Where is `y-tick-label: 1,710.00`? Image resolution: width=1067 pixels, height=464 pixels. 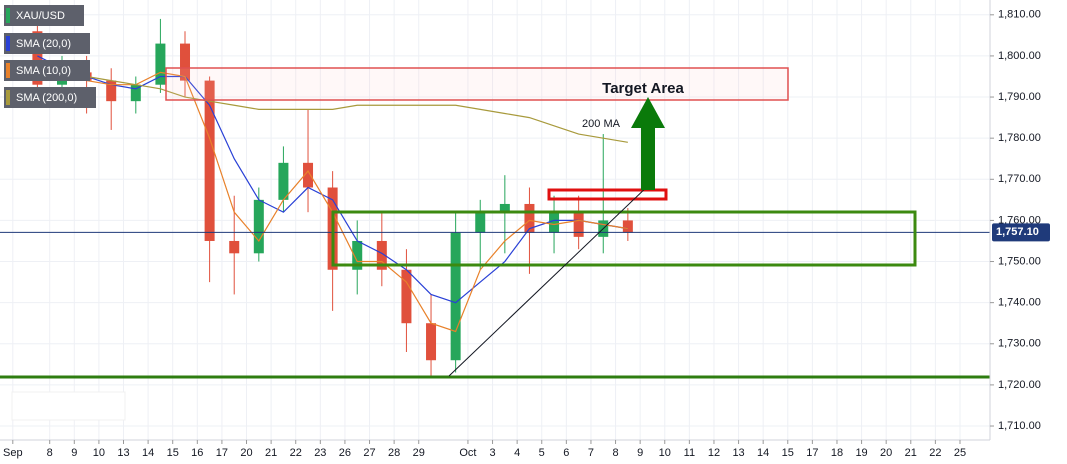 y-tick-label: 1,710.00 is located at coordinates (1019, 426).